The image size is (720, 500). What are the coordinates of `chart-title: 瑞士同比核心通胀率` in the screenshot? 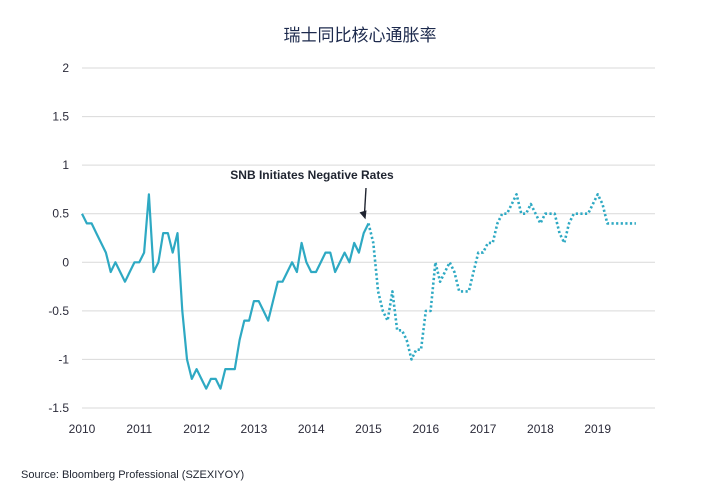 It's located at (360, 36).